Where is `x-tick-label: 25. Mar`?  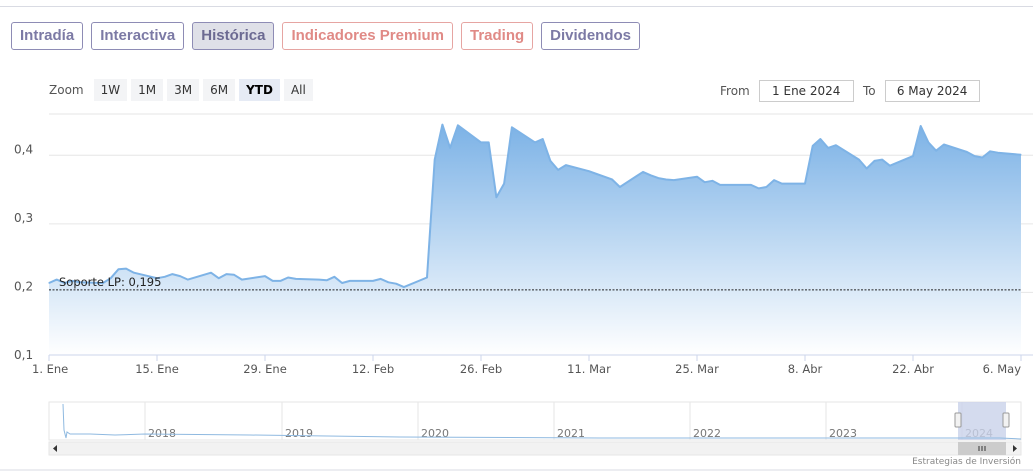 x-tick-label: 25. Mar is located at coordinates (697, 369).